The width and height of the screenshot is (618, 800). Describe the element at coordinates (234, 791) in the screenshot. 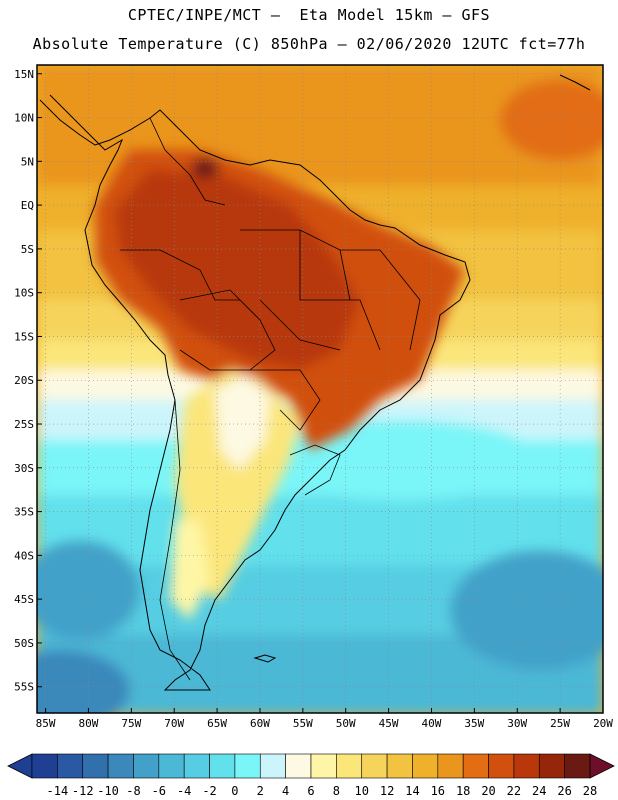

I see `colorbar-label: 0` at that location.